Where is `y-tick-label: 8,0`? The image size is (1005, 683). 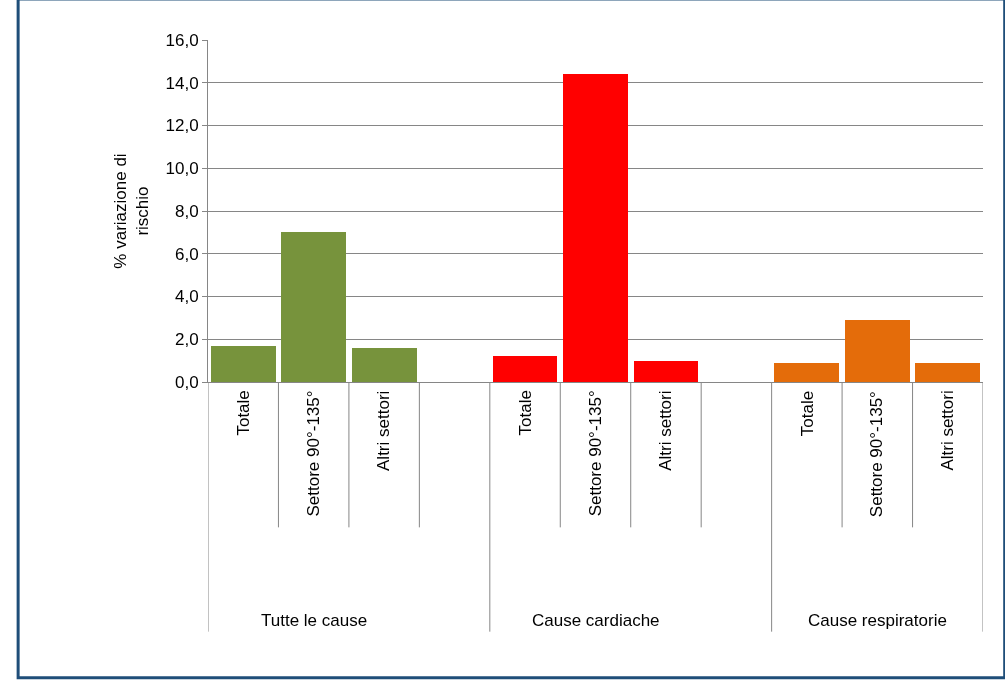
y-tick-label: 8,0 is located at coordinates (186, 211).